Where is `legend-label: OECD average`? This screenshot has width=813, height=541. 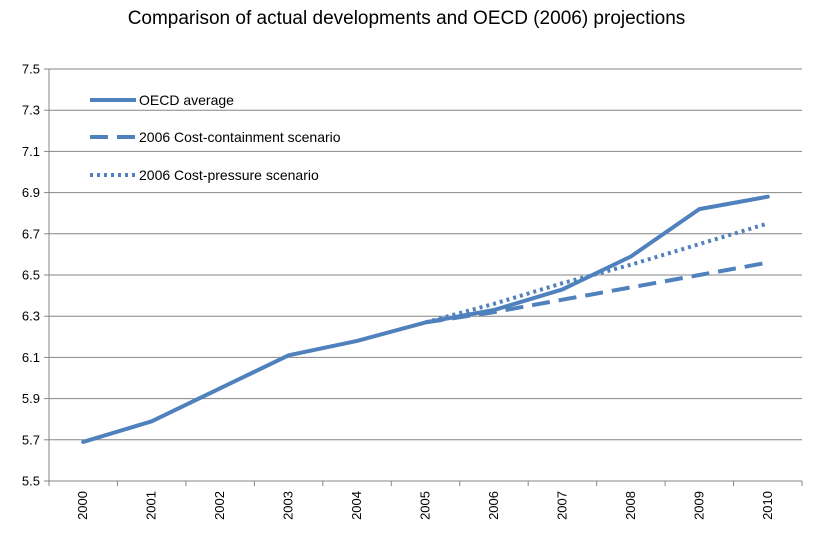
legend-label: OECD average is located at coordinates (186, 100).